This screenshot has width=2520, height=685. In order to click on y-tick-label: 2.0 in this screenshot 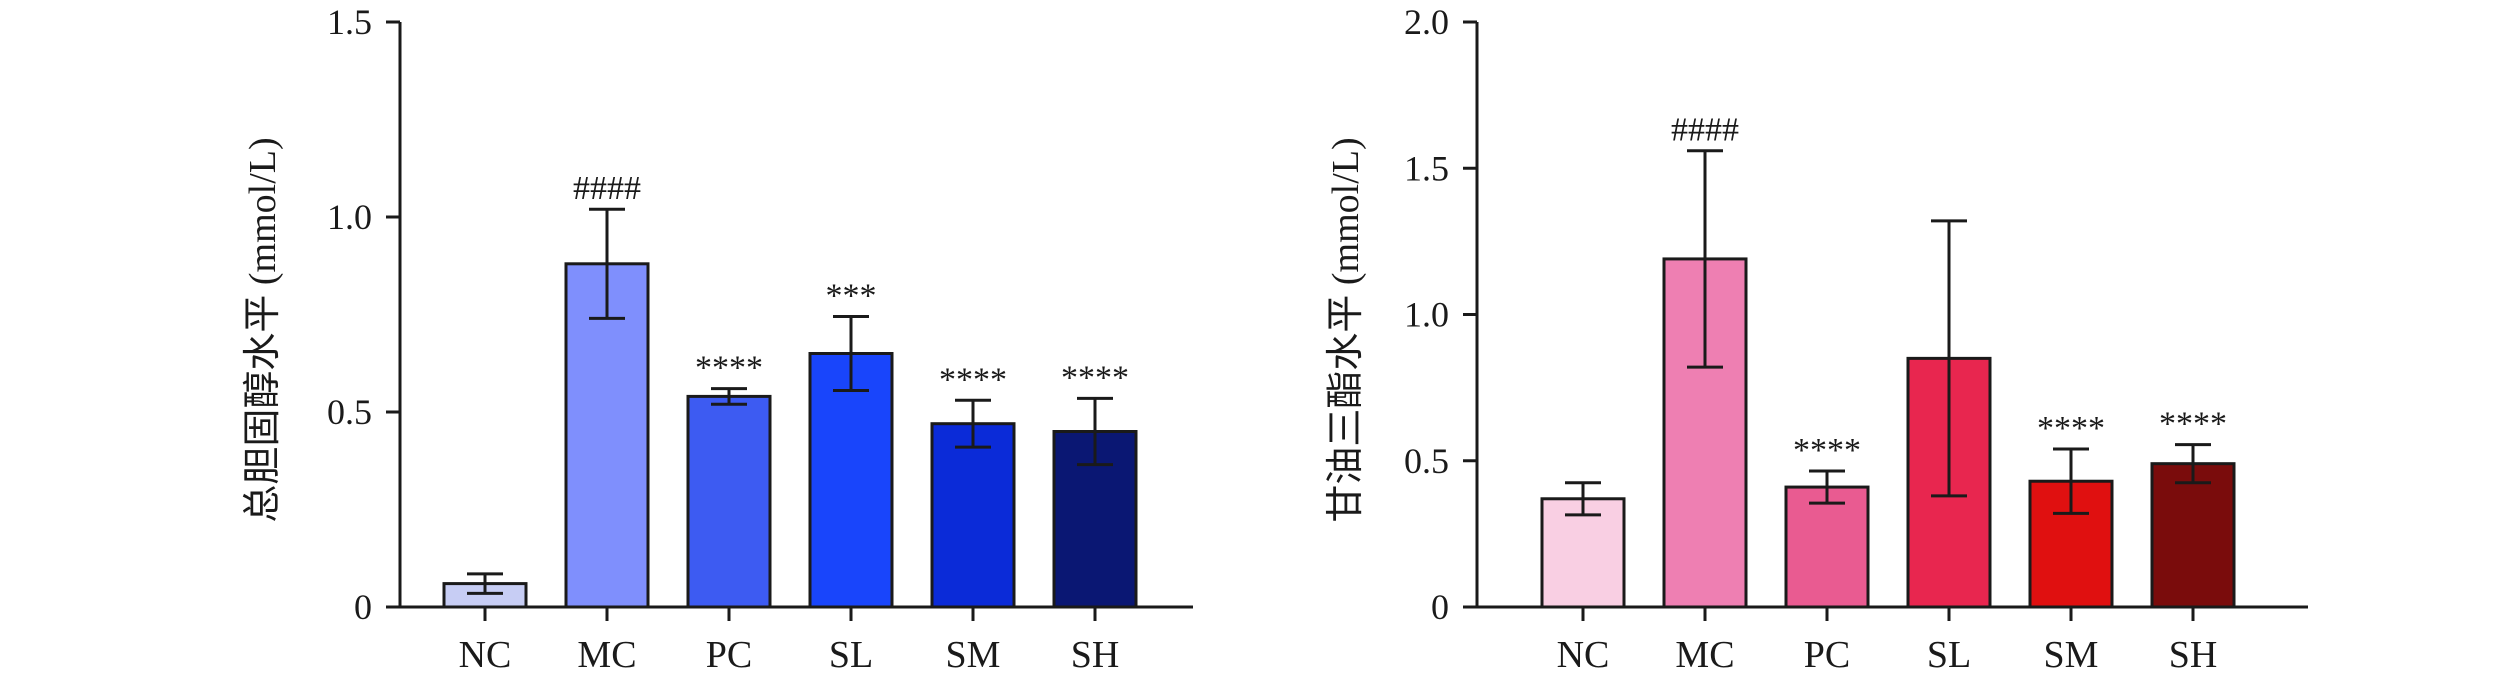, I will do `click(1426, 22)`.